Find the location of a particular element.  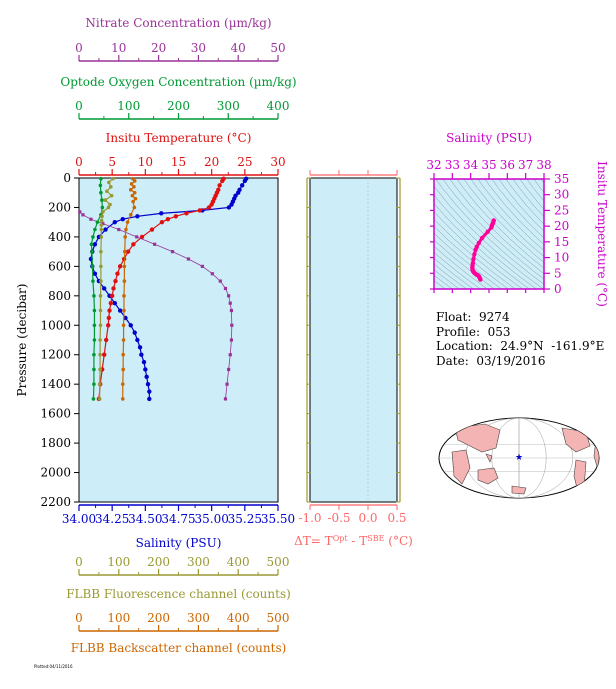

ts-y-axis-label: Insitu Temperature (°C) is located at coordinates (602, 234).